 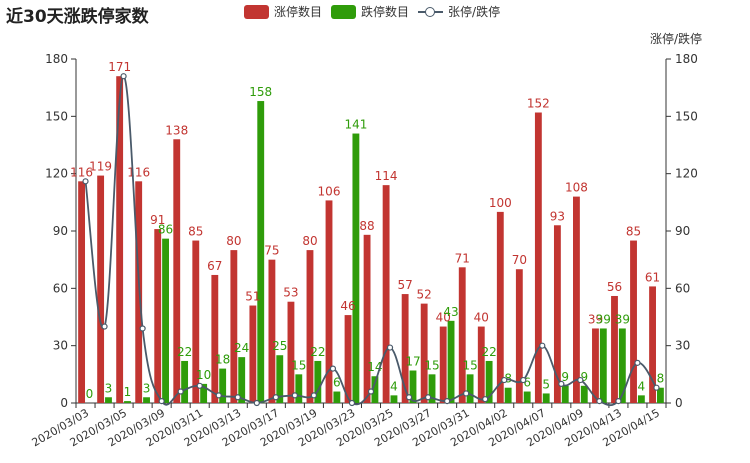 What do you see at coordinates (366, 226) in the screenshot?
I see `bar-up-label: 88` at bounding box center [366, 226].